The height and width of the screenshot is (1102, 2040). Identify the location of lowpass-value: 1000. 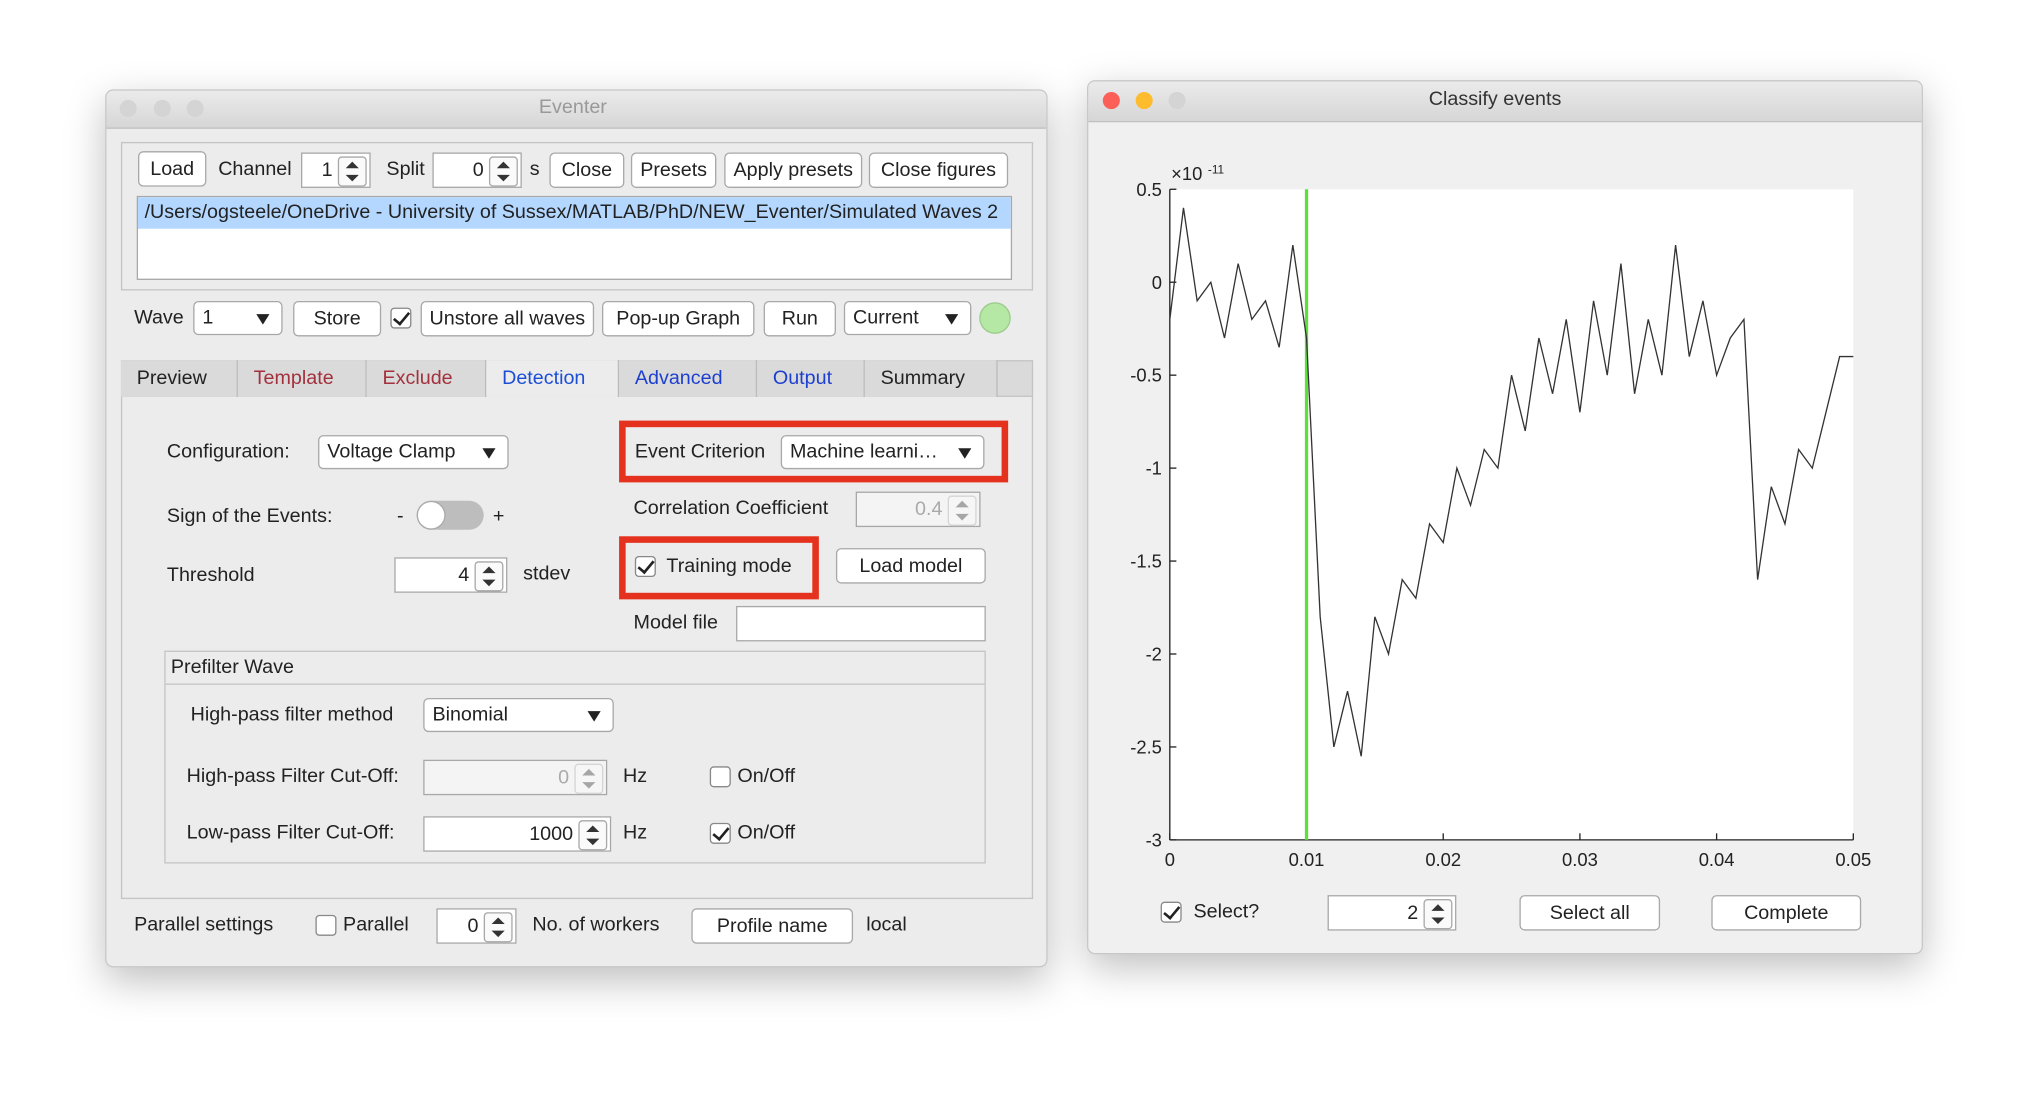
(551, 834).